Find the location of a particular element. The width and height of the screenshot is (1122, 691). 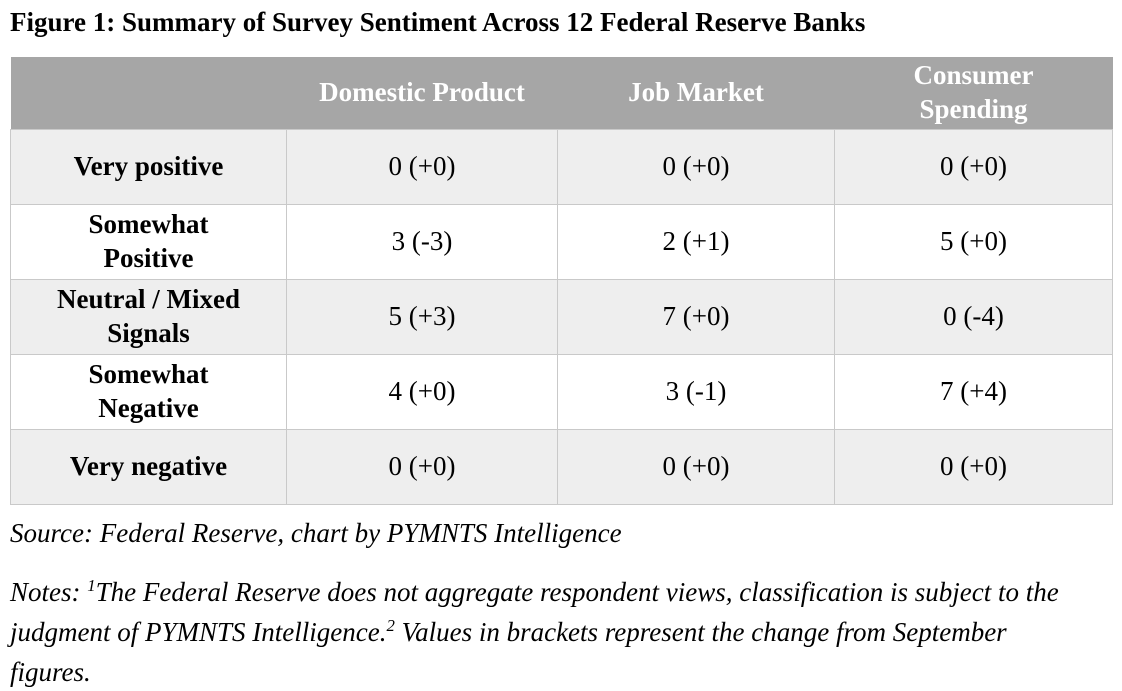

value-cell: 5 (+0) is located at coordinates (973, 241).